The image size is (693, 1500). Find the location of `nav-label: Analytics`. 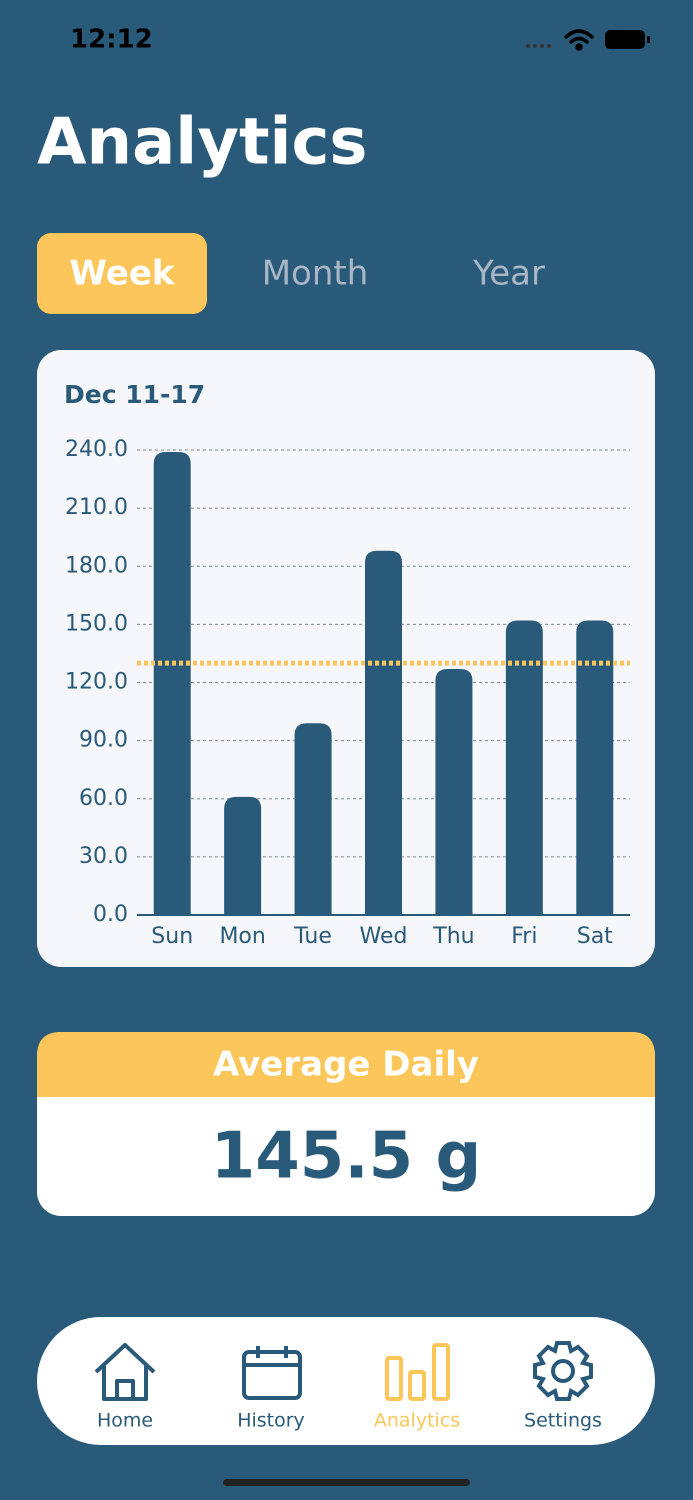

nav-label: Analytics is located at coordinates (417, 1421).